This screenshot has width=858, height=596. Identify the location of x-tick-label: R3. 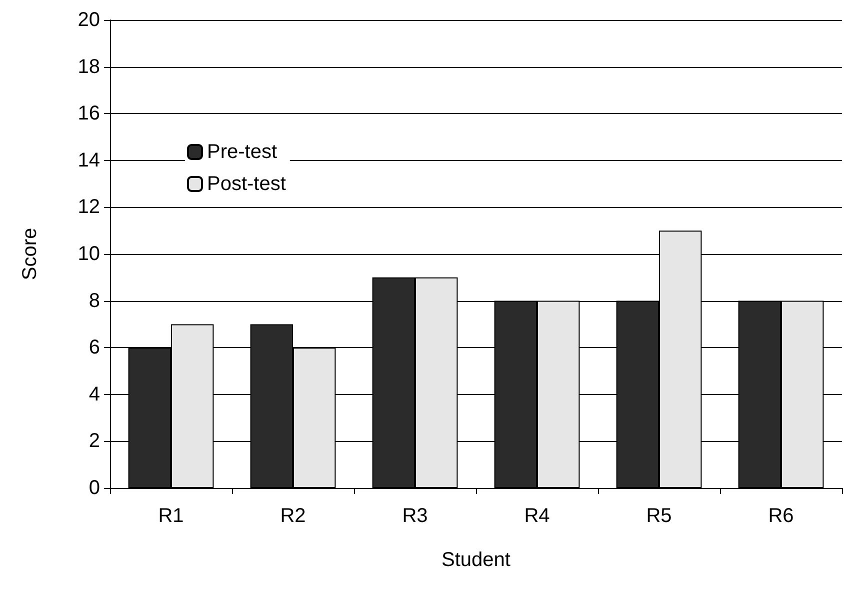
(415, 516).